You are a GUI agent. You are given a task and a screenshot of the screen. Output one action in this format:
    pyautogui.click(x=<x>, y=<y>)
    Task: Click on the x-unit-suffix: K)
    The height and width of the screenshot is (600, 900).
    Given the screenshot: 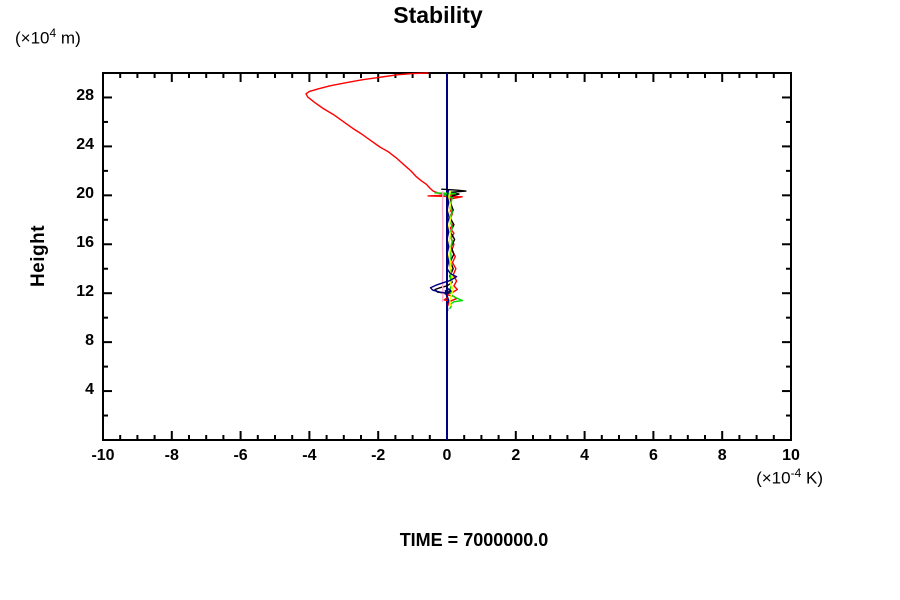 What is the action you would take?
    pyautogui.click(x=812, y=478)
    